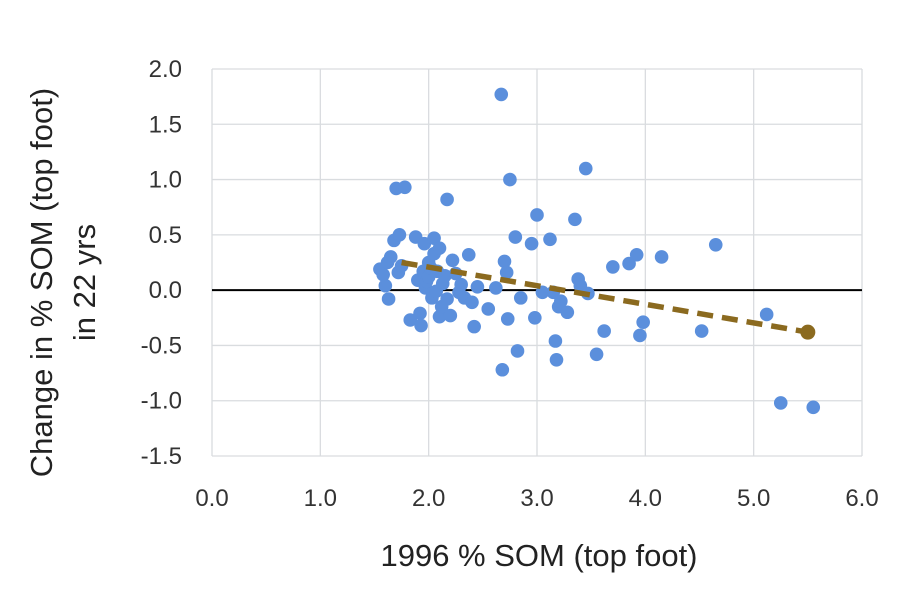 This screenshot has height=600, width=915. What do you see at coordinates (165, 235) in the screenshot?
I see `y-tick-label: 0.5` at bounding box center [165, 235].